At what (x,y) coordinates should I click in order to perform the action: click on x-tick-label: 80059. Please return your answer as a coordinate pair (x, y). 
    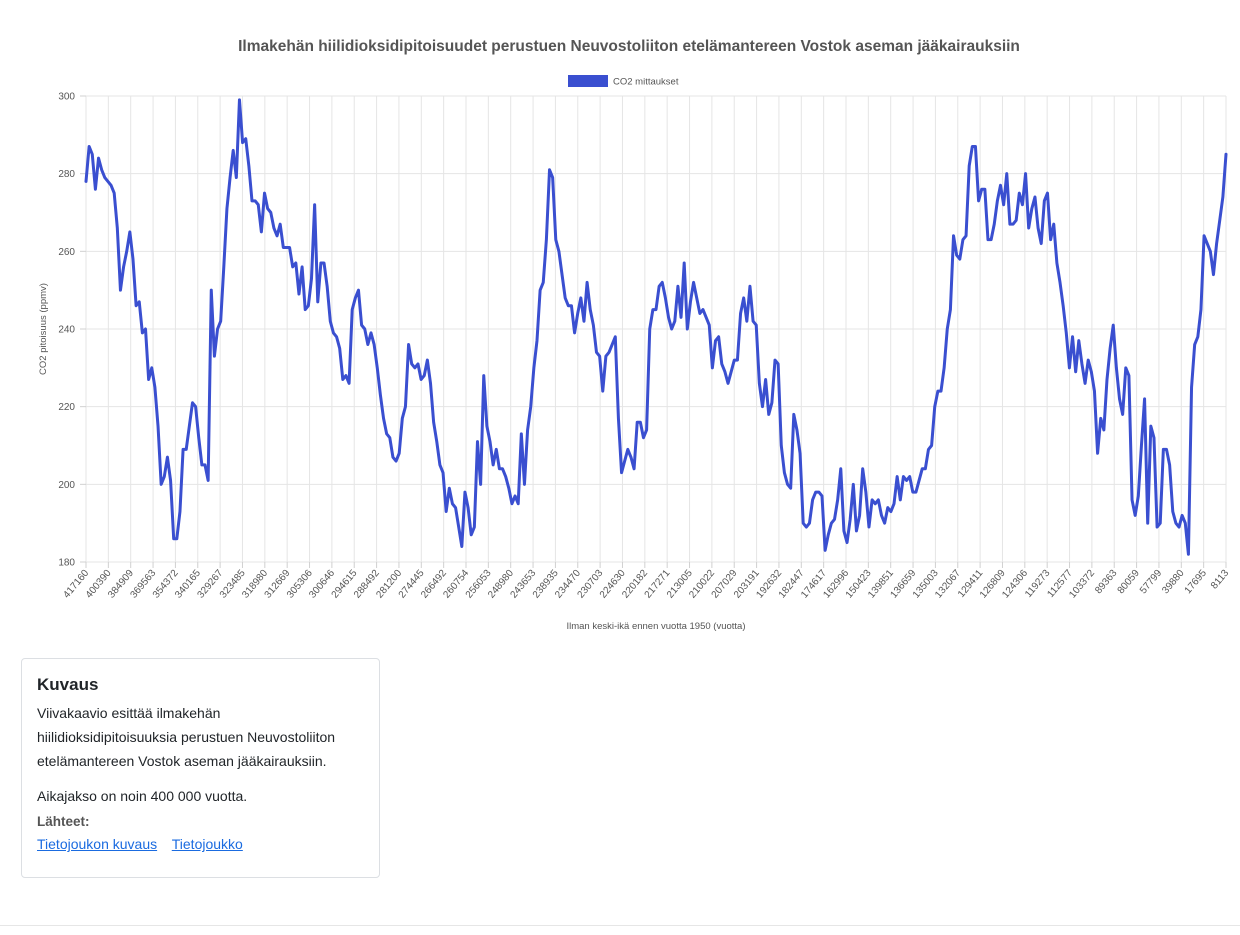
    Looking at the image, I should click on (1129, 582).